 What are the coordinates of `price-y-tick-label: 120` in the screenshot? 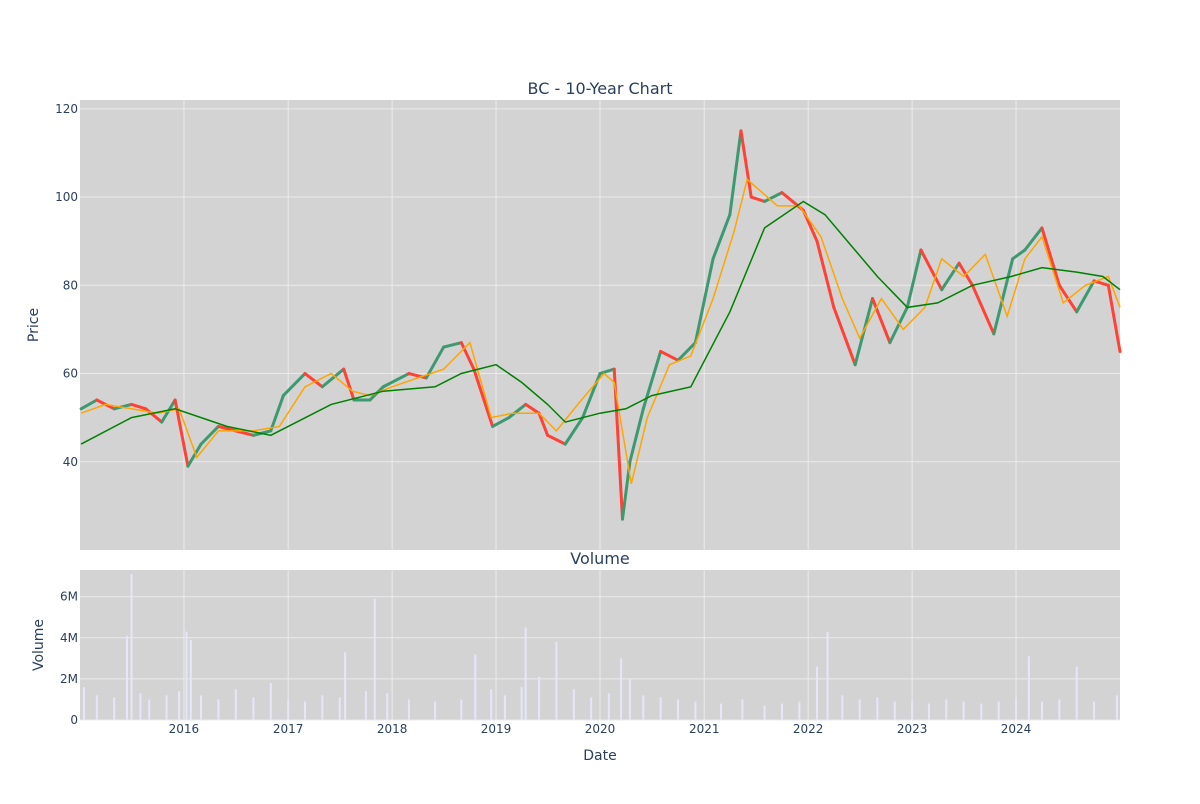 It's located at (66, 109).